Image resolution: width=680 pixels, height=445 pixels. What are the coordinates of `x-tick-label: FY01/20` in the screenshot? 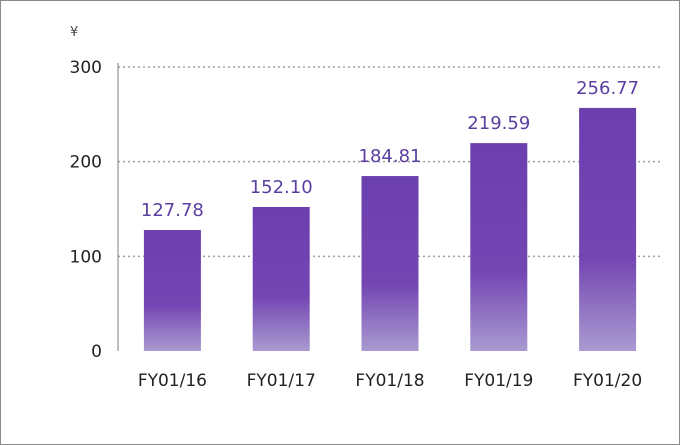 It's located at (607, 381).